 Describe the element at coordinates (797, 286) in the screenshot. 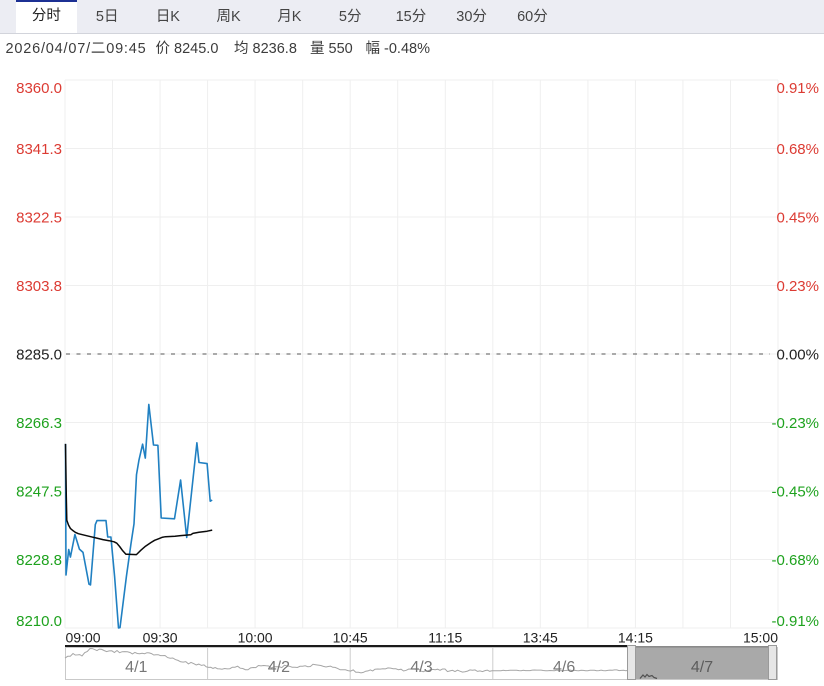

I see `svg-text: 0.23%` at that location.